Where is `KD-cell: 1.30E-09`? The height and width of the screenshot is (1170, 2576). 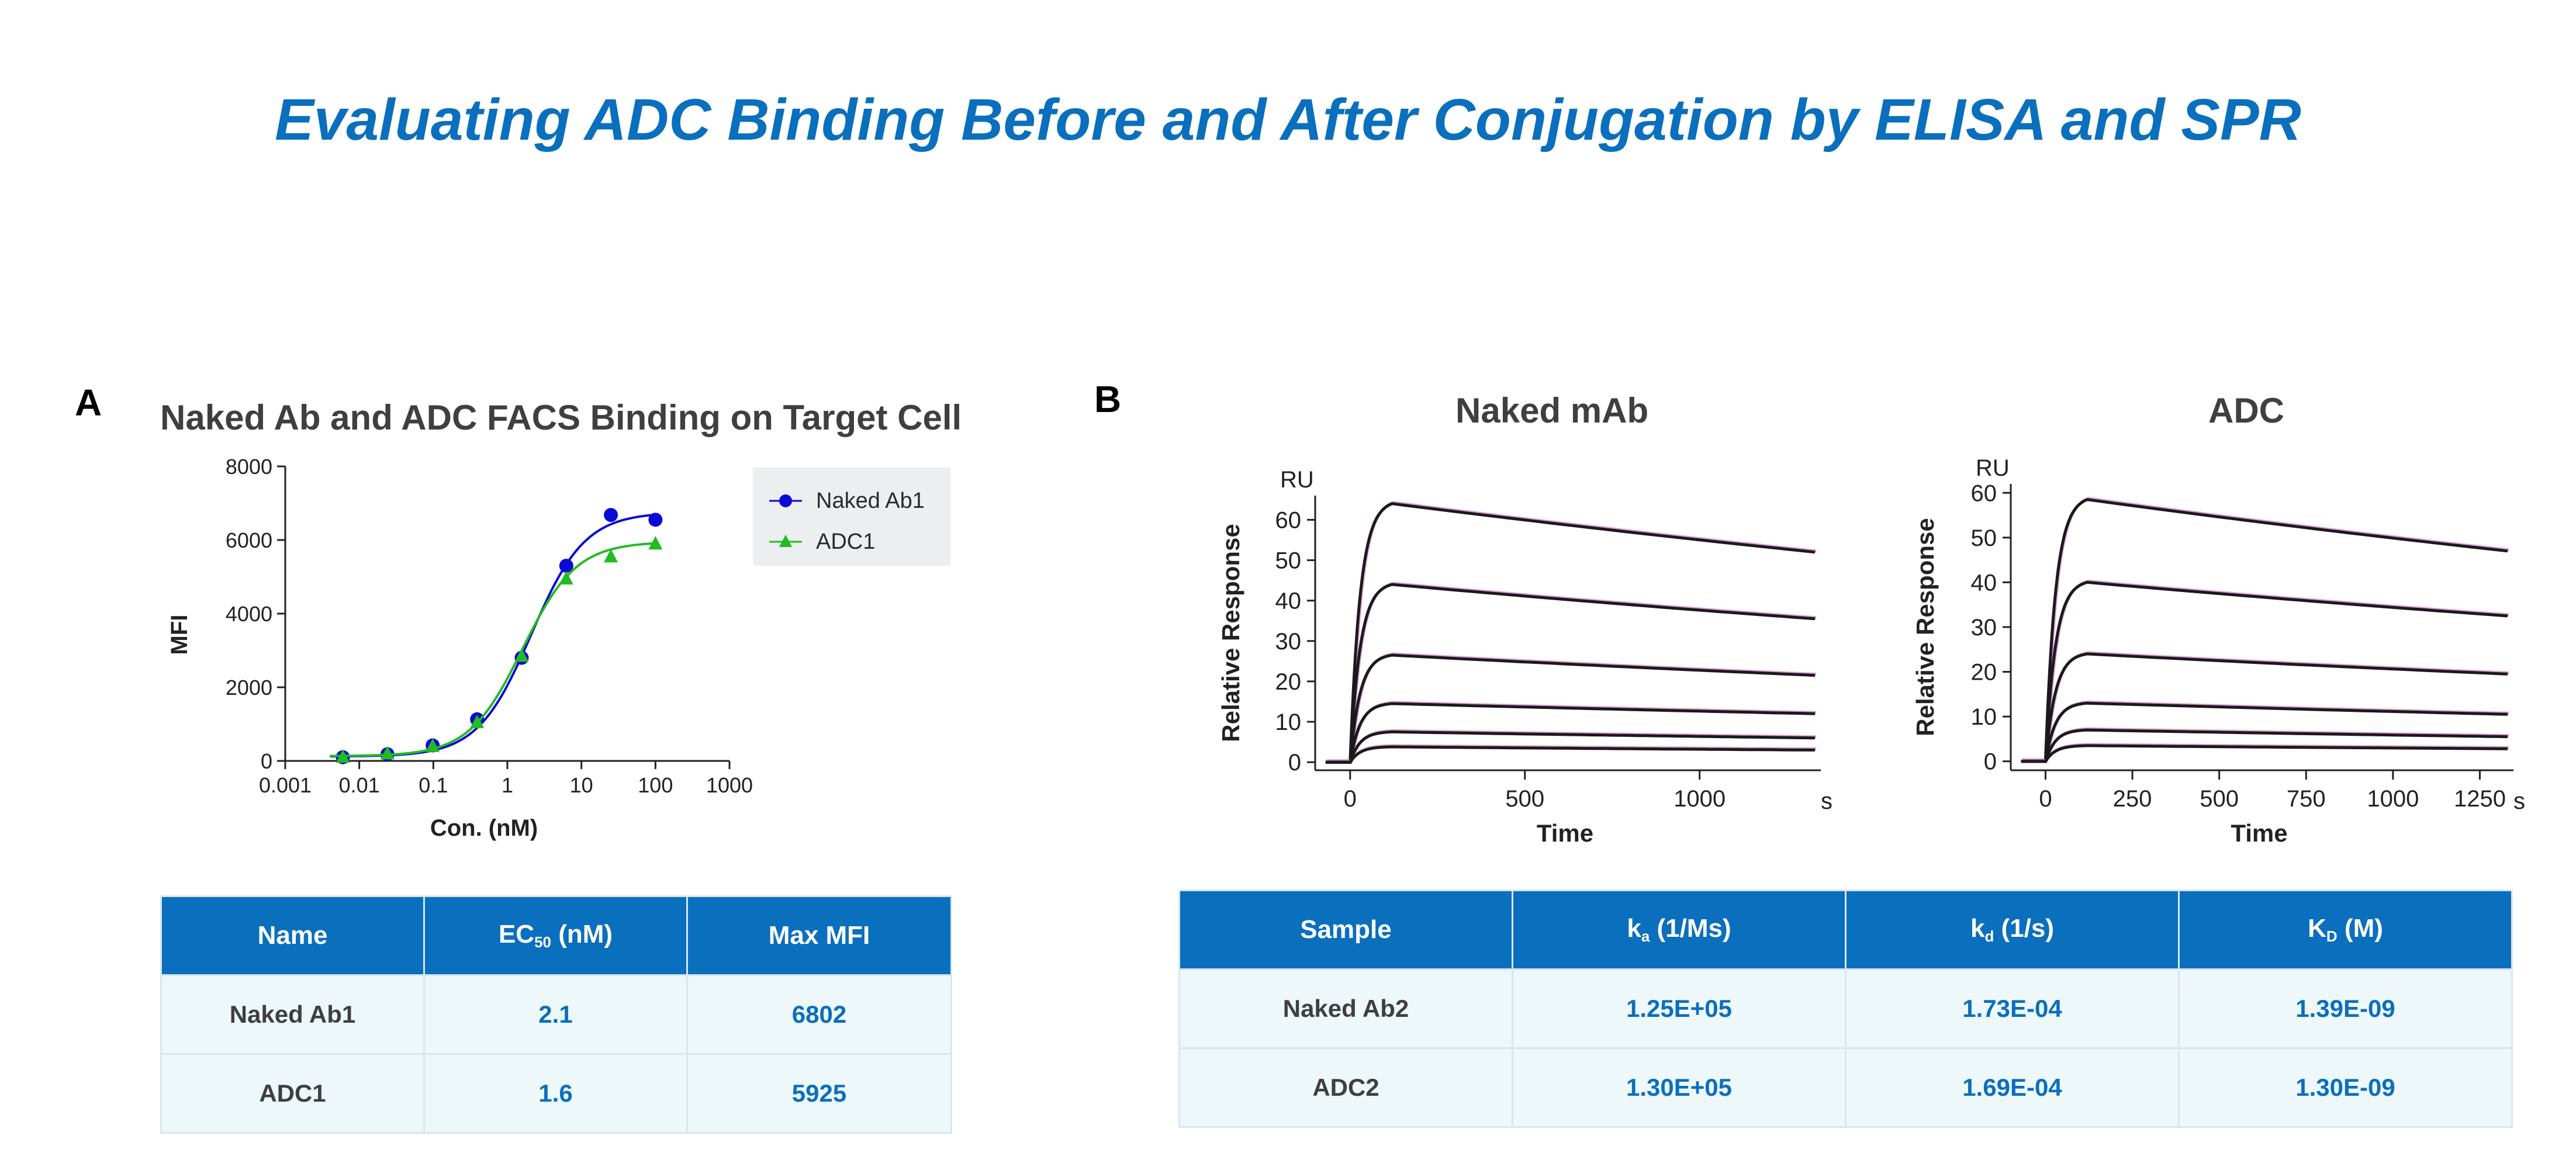
KD-cell: 1.30E-09 is located at coordinates (2345, 1087).